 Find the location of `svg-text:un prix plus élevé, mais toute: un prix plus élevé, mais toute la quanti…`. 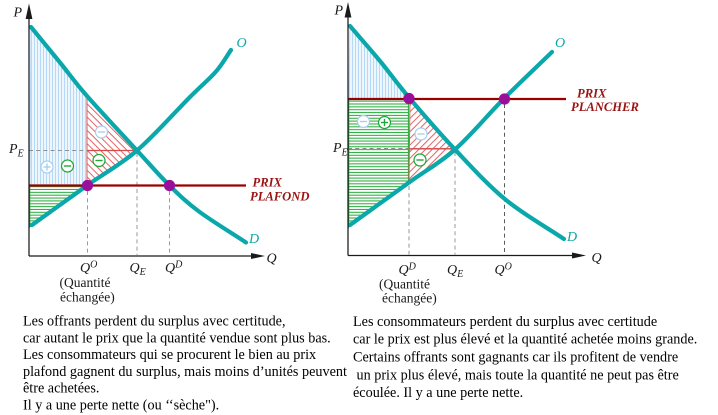

svg-text:un prix plus élevé, mais toute: un prix plus élevé, mais toute la quanti… is located at coordinates (518, 375).